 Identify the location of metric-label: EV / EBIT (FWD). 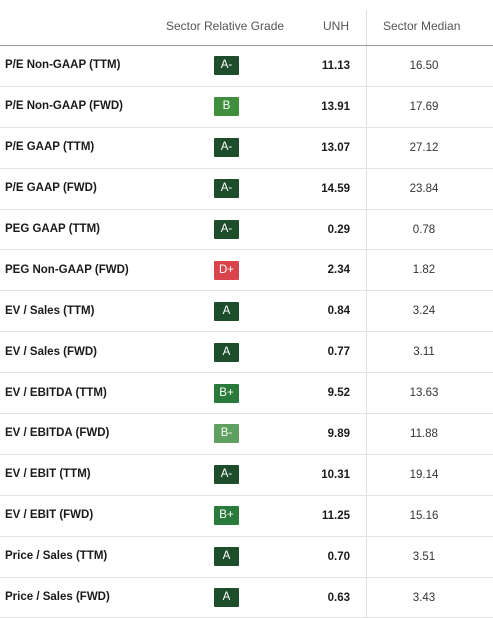
(49, 515).